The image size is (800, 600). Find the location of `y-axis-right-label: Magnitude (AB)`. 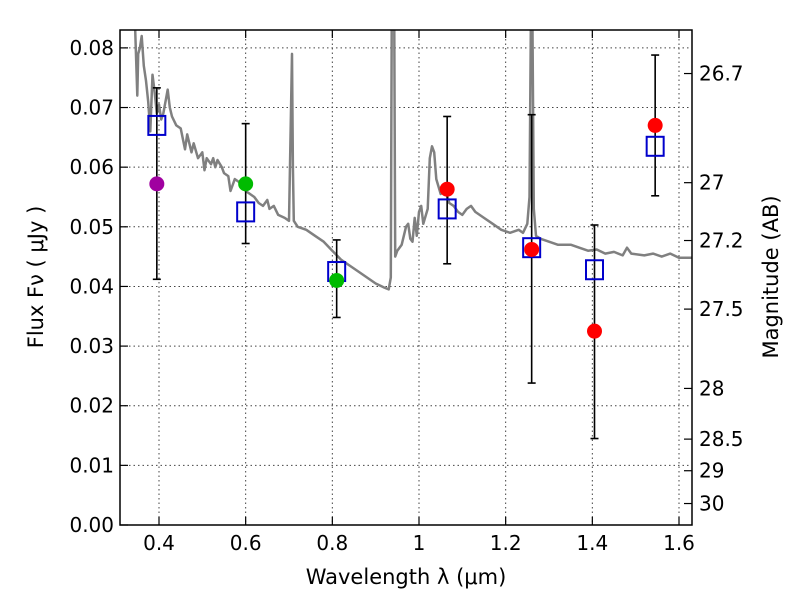

y-axis-right-label: Magnitude (AB) is located at coordinates (771, 276).